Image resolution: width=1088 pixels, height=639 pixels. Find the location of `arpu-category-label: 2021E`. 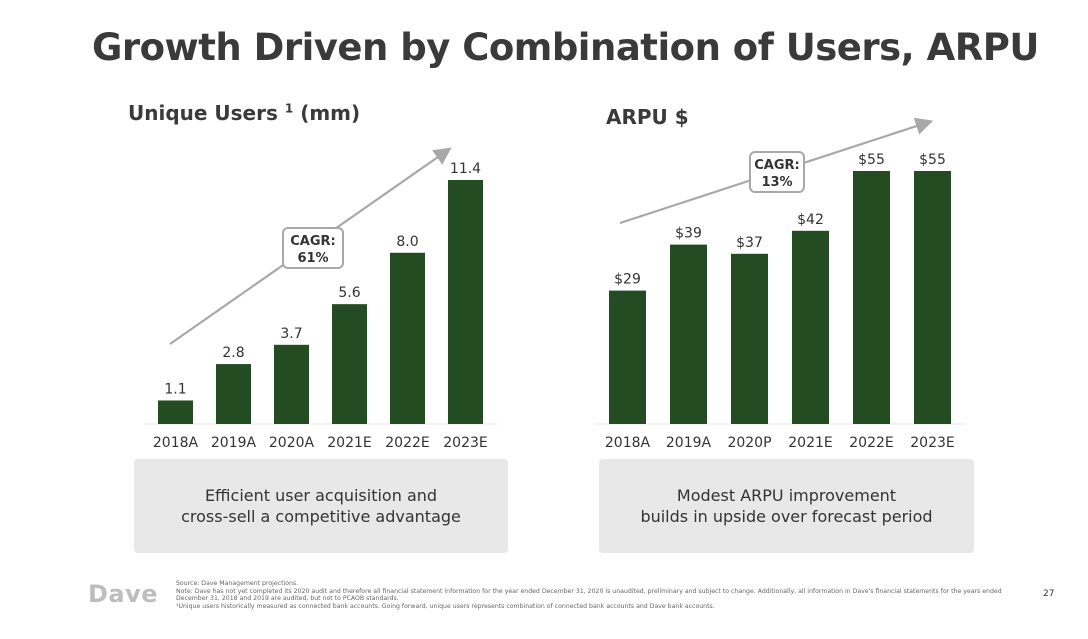

arpu-category-label: 2021E is located at coordinates (810, 443).